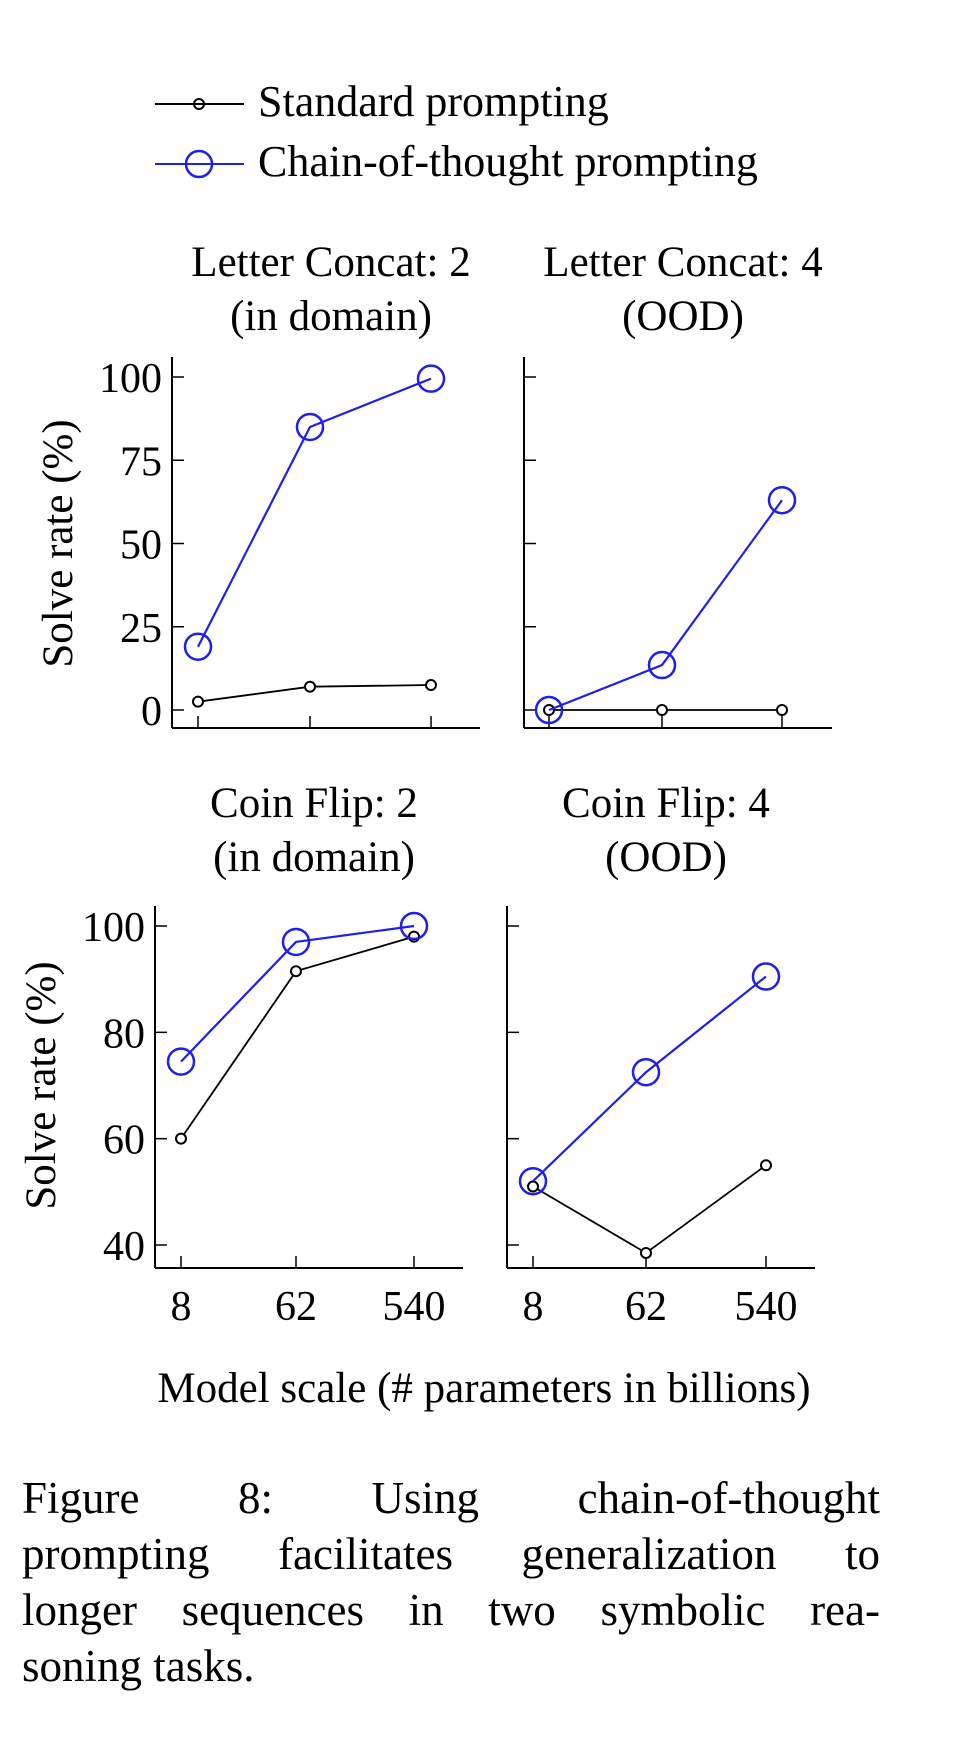  Describe the element at coordinates (124, 1247) in the screenshot. I see `y-tick-label-40: 40` at that location.